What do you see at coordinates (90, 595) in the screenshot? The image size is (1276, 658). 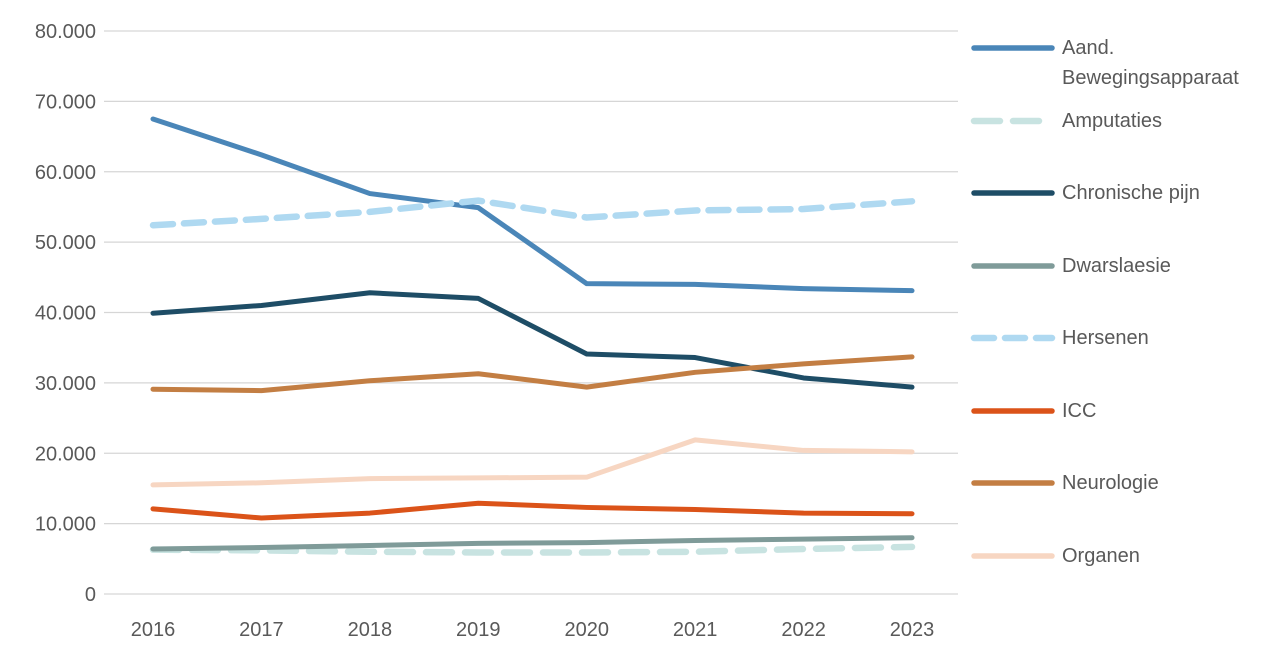 I see `y-axis-tick-label: 0` at bounding box center [90, 595].